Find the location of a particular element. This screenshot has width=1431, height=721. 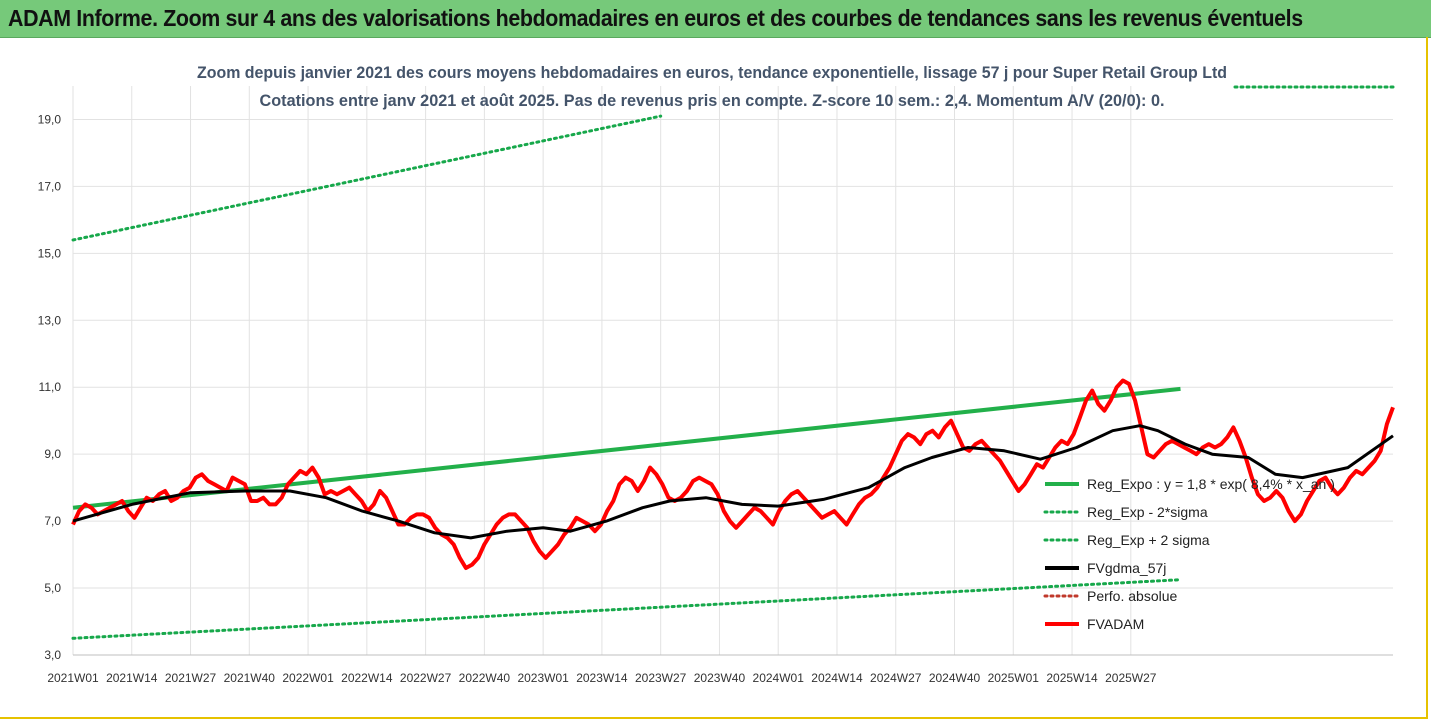

series-fvgdma-57j is located at coordinates (733, 482).